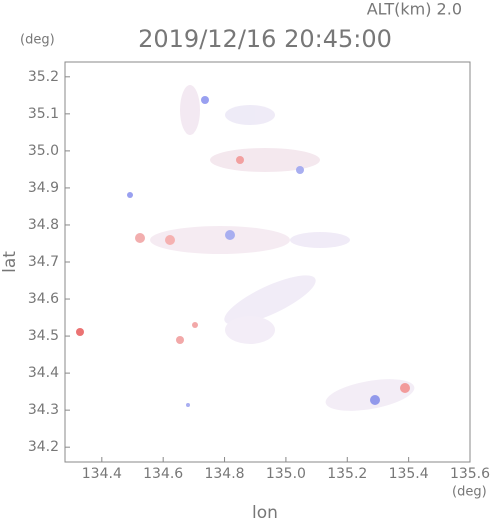  What do you see at coordinates (163, 474) in the screenshot?
I see `x-tick-label: 134.6` at bounding box center [163, 474].